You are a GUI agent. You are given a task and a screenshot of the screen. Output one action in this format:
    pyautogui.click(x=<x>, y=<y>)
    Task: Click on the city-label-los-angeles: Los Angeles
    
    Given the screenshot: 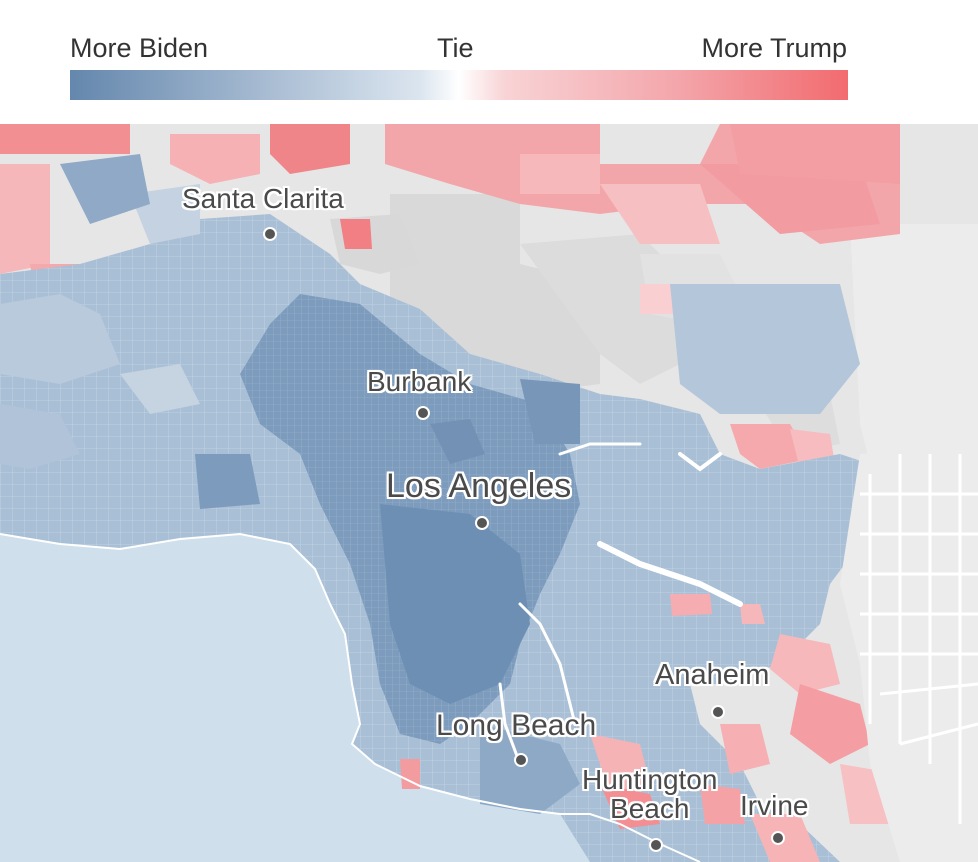 What is the action you would take?
    pyautogui.click(x=479, y=486)
    